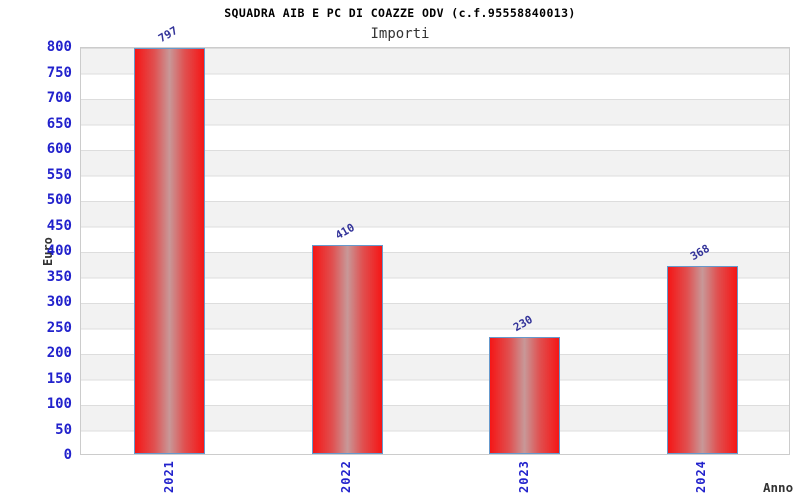 The height and width of the screenshot is (500, 800). I want to click on bar-2021, so click(170, 251).